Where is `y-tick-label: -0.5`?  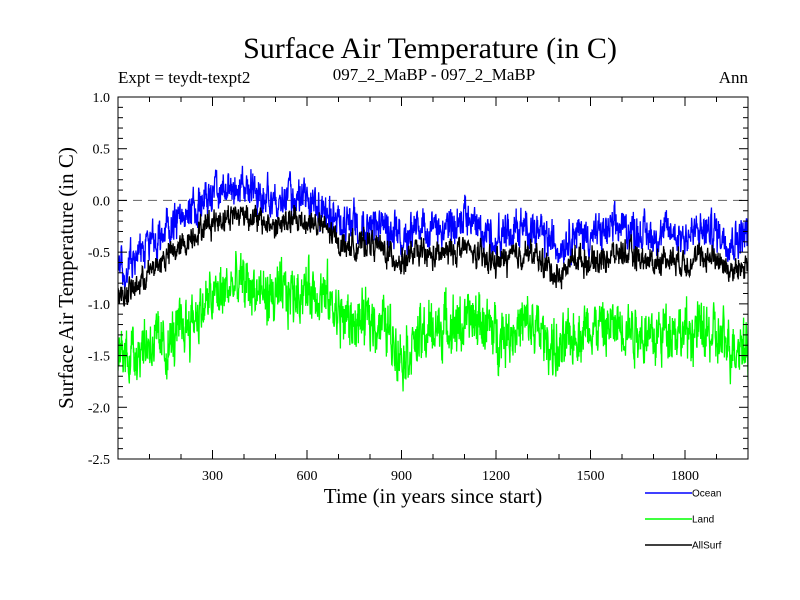
y-tick-label: -0.5 is located at coordinates (99, 253).